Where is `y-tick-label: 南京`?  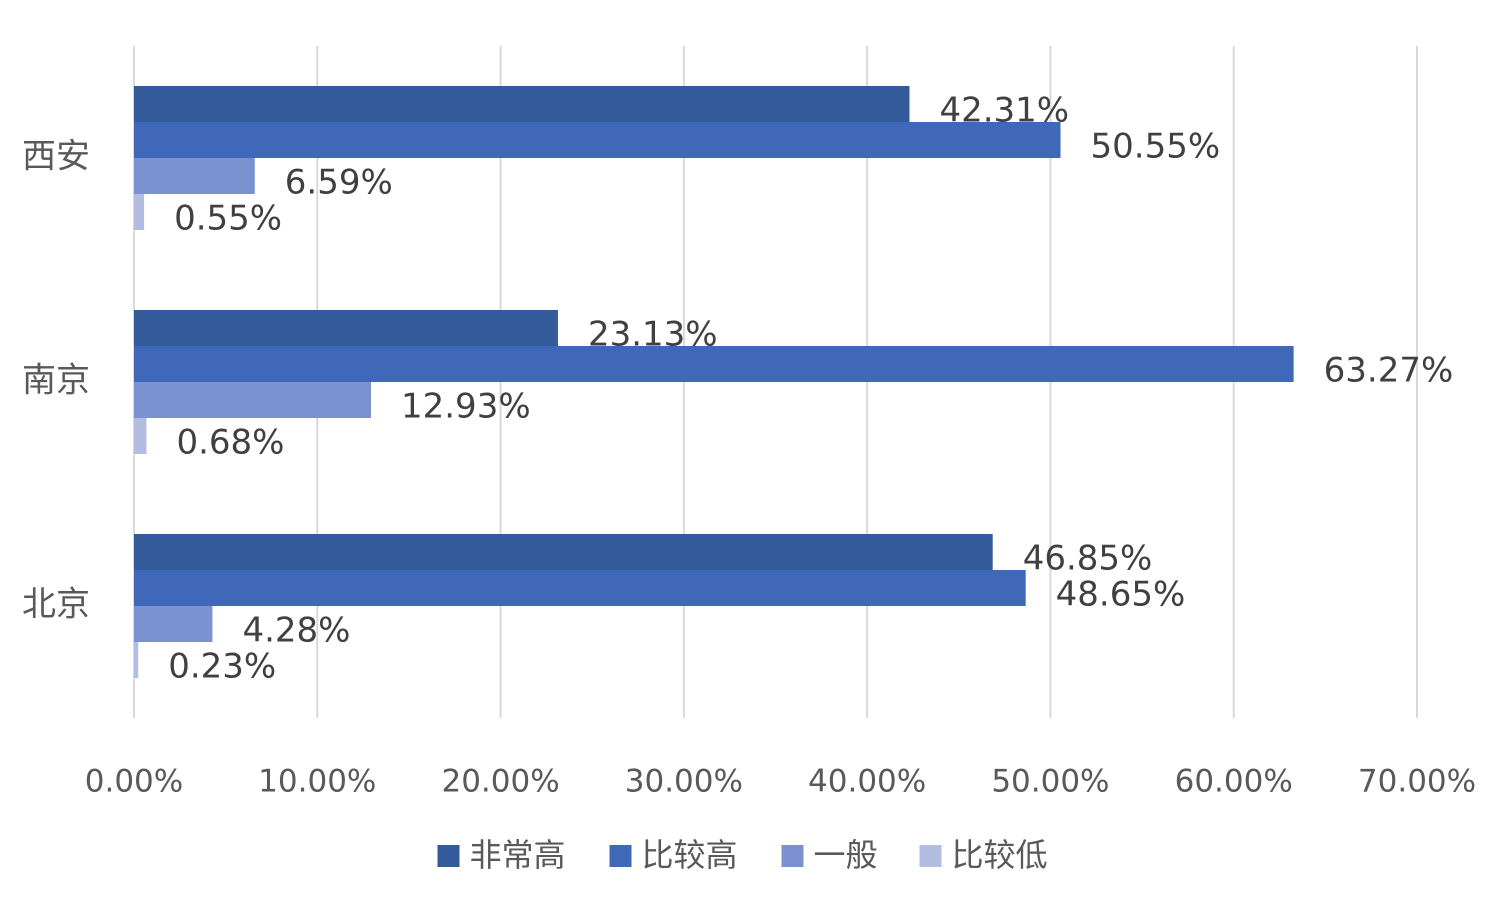
y-tick-label: 南京 is located at coordinates (56, 381).